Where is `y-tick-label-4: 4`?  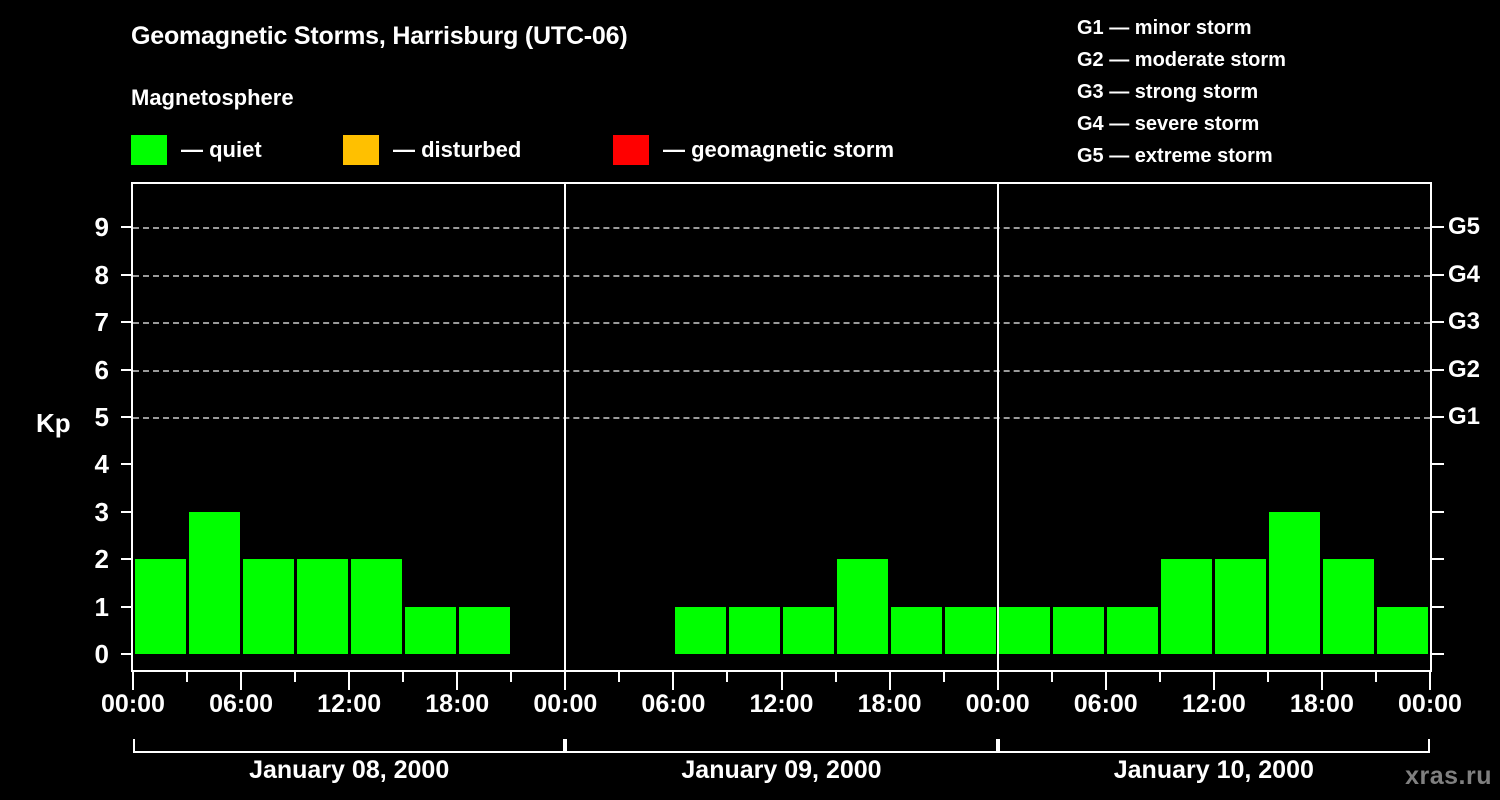
y-tick-label-4: 4 is located at coordinates (101, 464).